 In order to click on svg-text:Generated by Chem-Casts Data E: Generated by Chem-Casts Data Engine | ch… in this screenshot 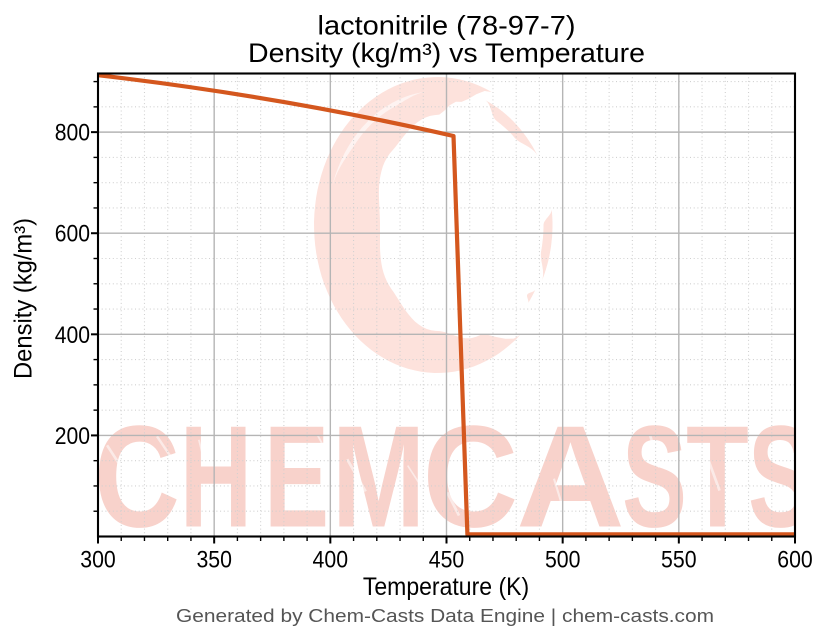, I will do `click(445, 615)`.